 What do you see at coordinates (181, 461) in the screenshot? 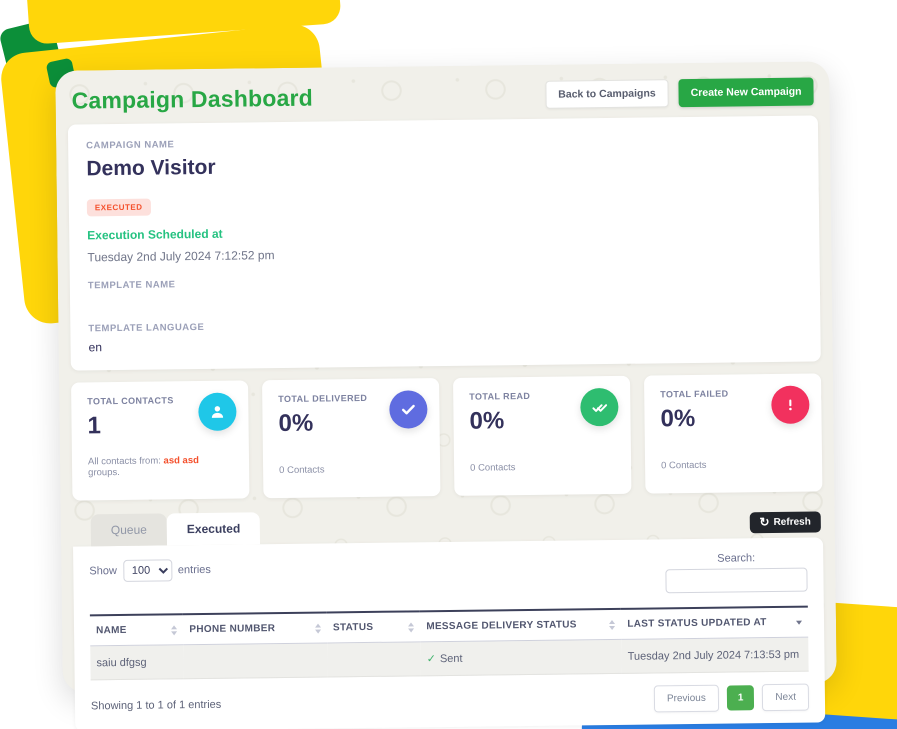
I see `stat-sub-highlight: asd asd` at bounding box center [181, 461].